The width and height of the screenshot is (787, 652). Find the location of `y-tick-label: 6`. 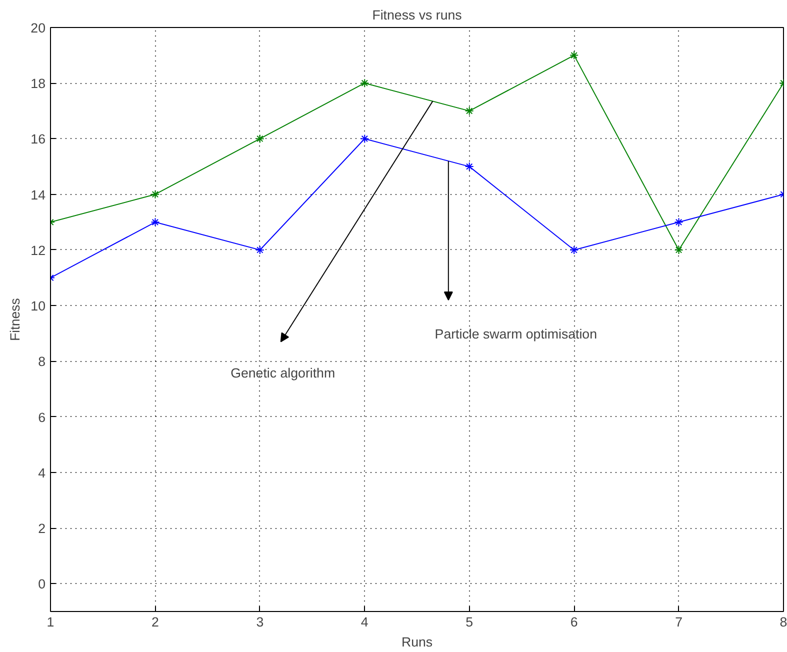

y-tick-label: 6 is located at coordinates (42, 417).